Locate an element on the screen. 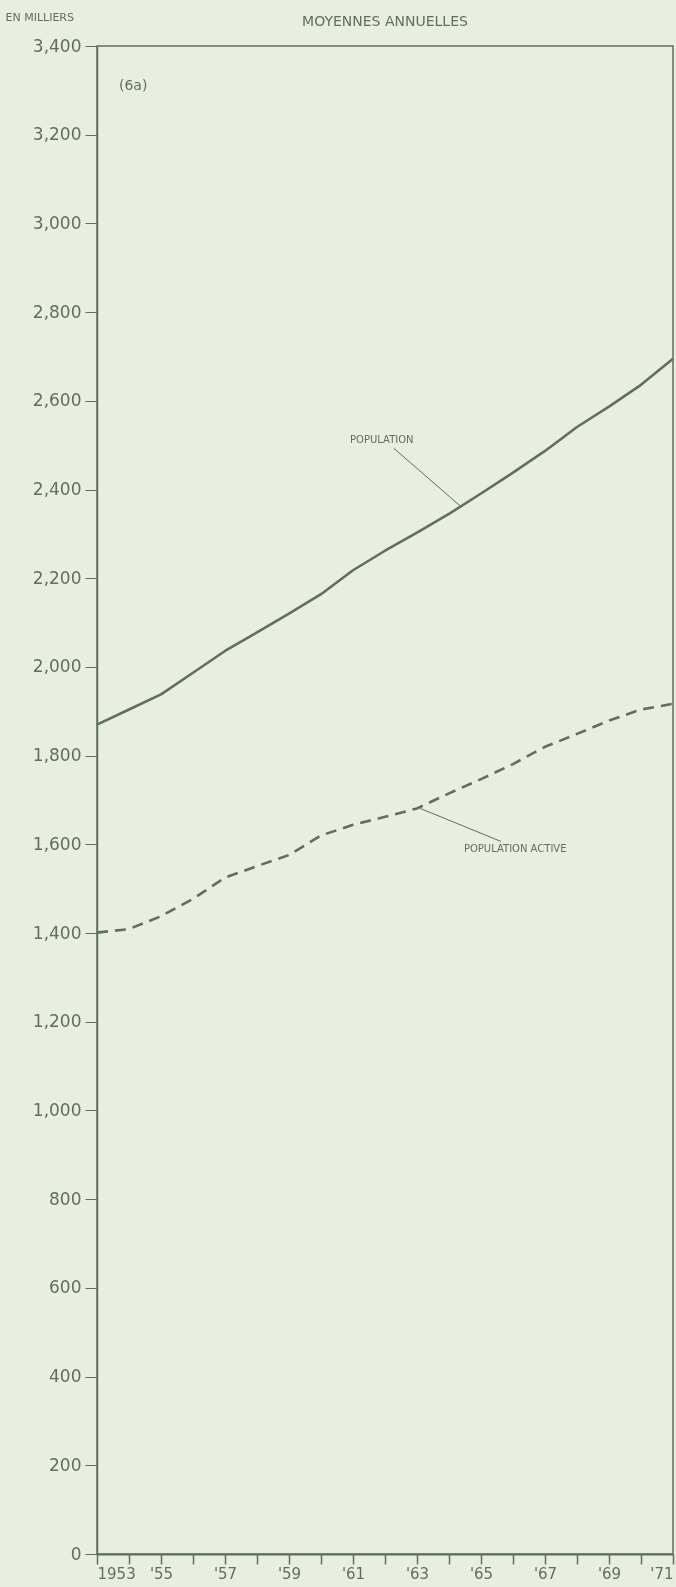 This screenshot has width=676, height=1587. y-tick-label: 3,200 is located at coordinates (57, 134).